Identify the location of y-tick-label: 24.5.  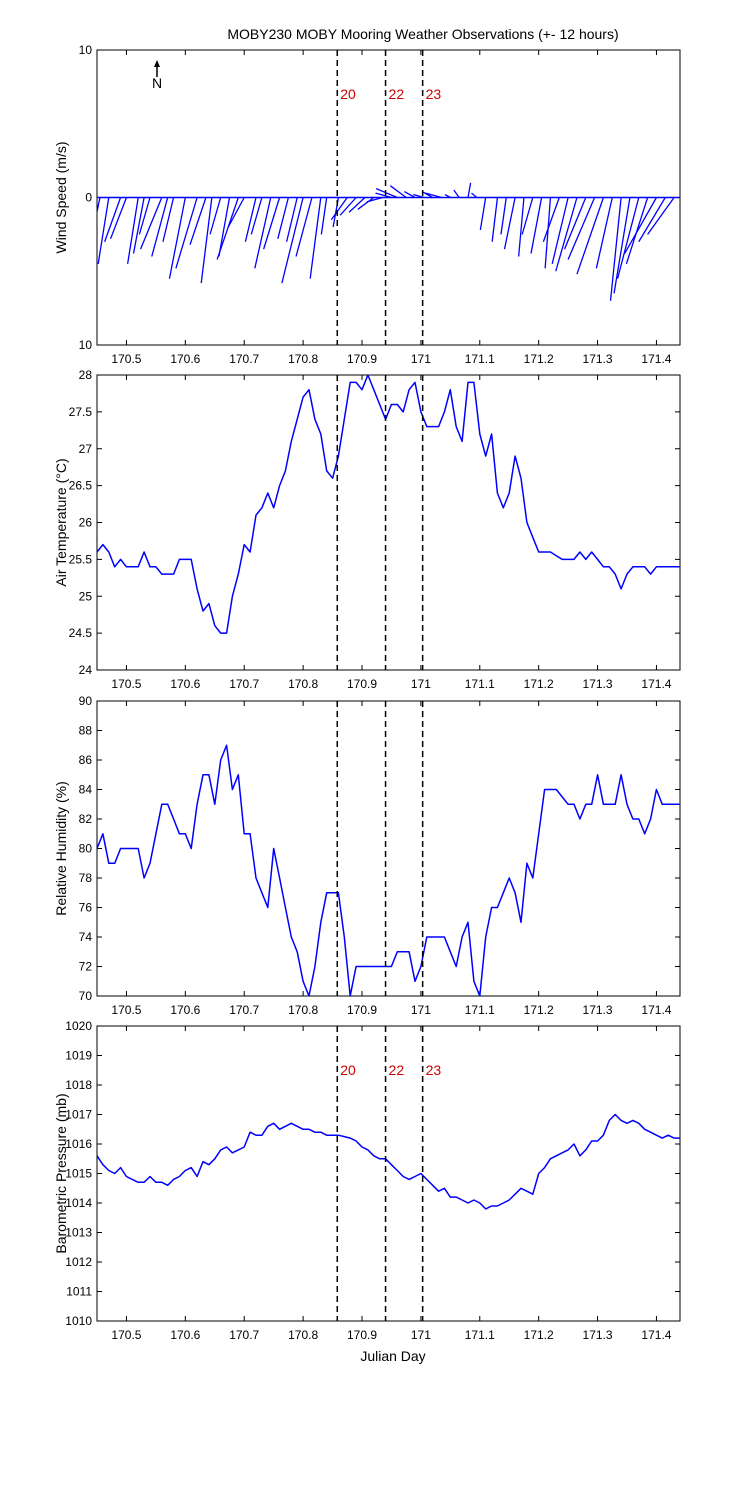
(81, 633).